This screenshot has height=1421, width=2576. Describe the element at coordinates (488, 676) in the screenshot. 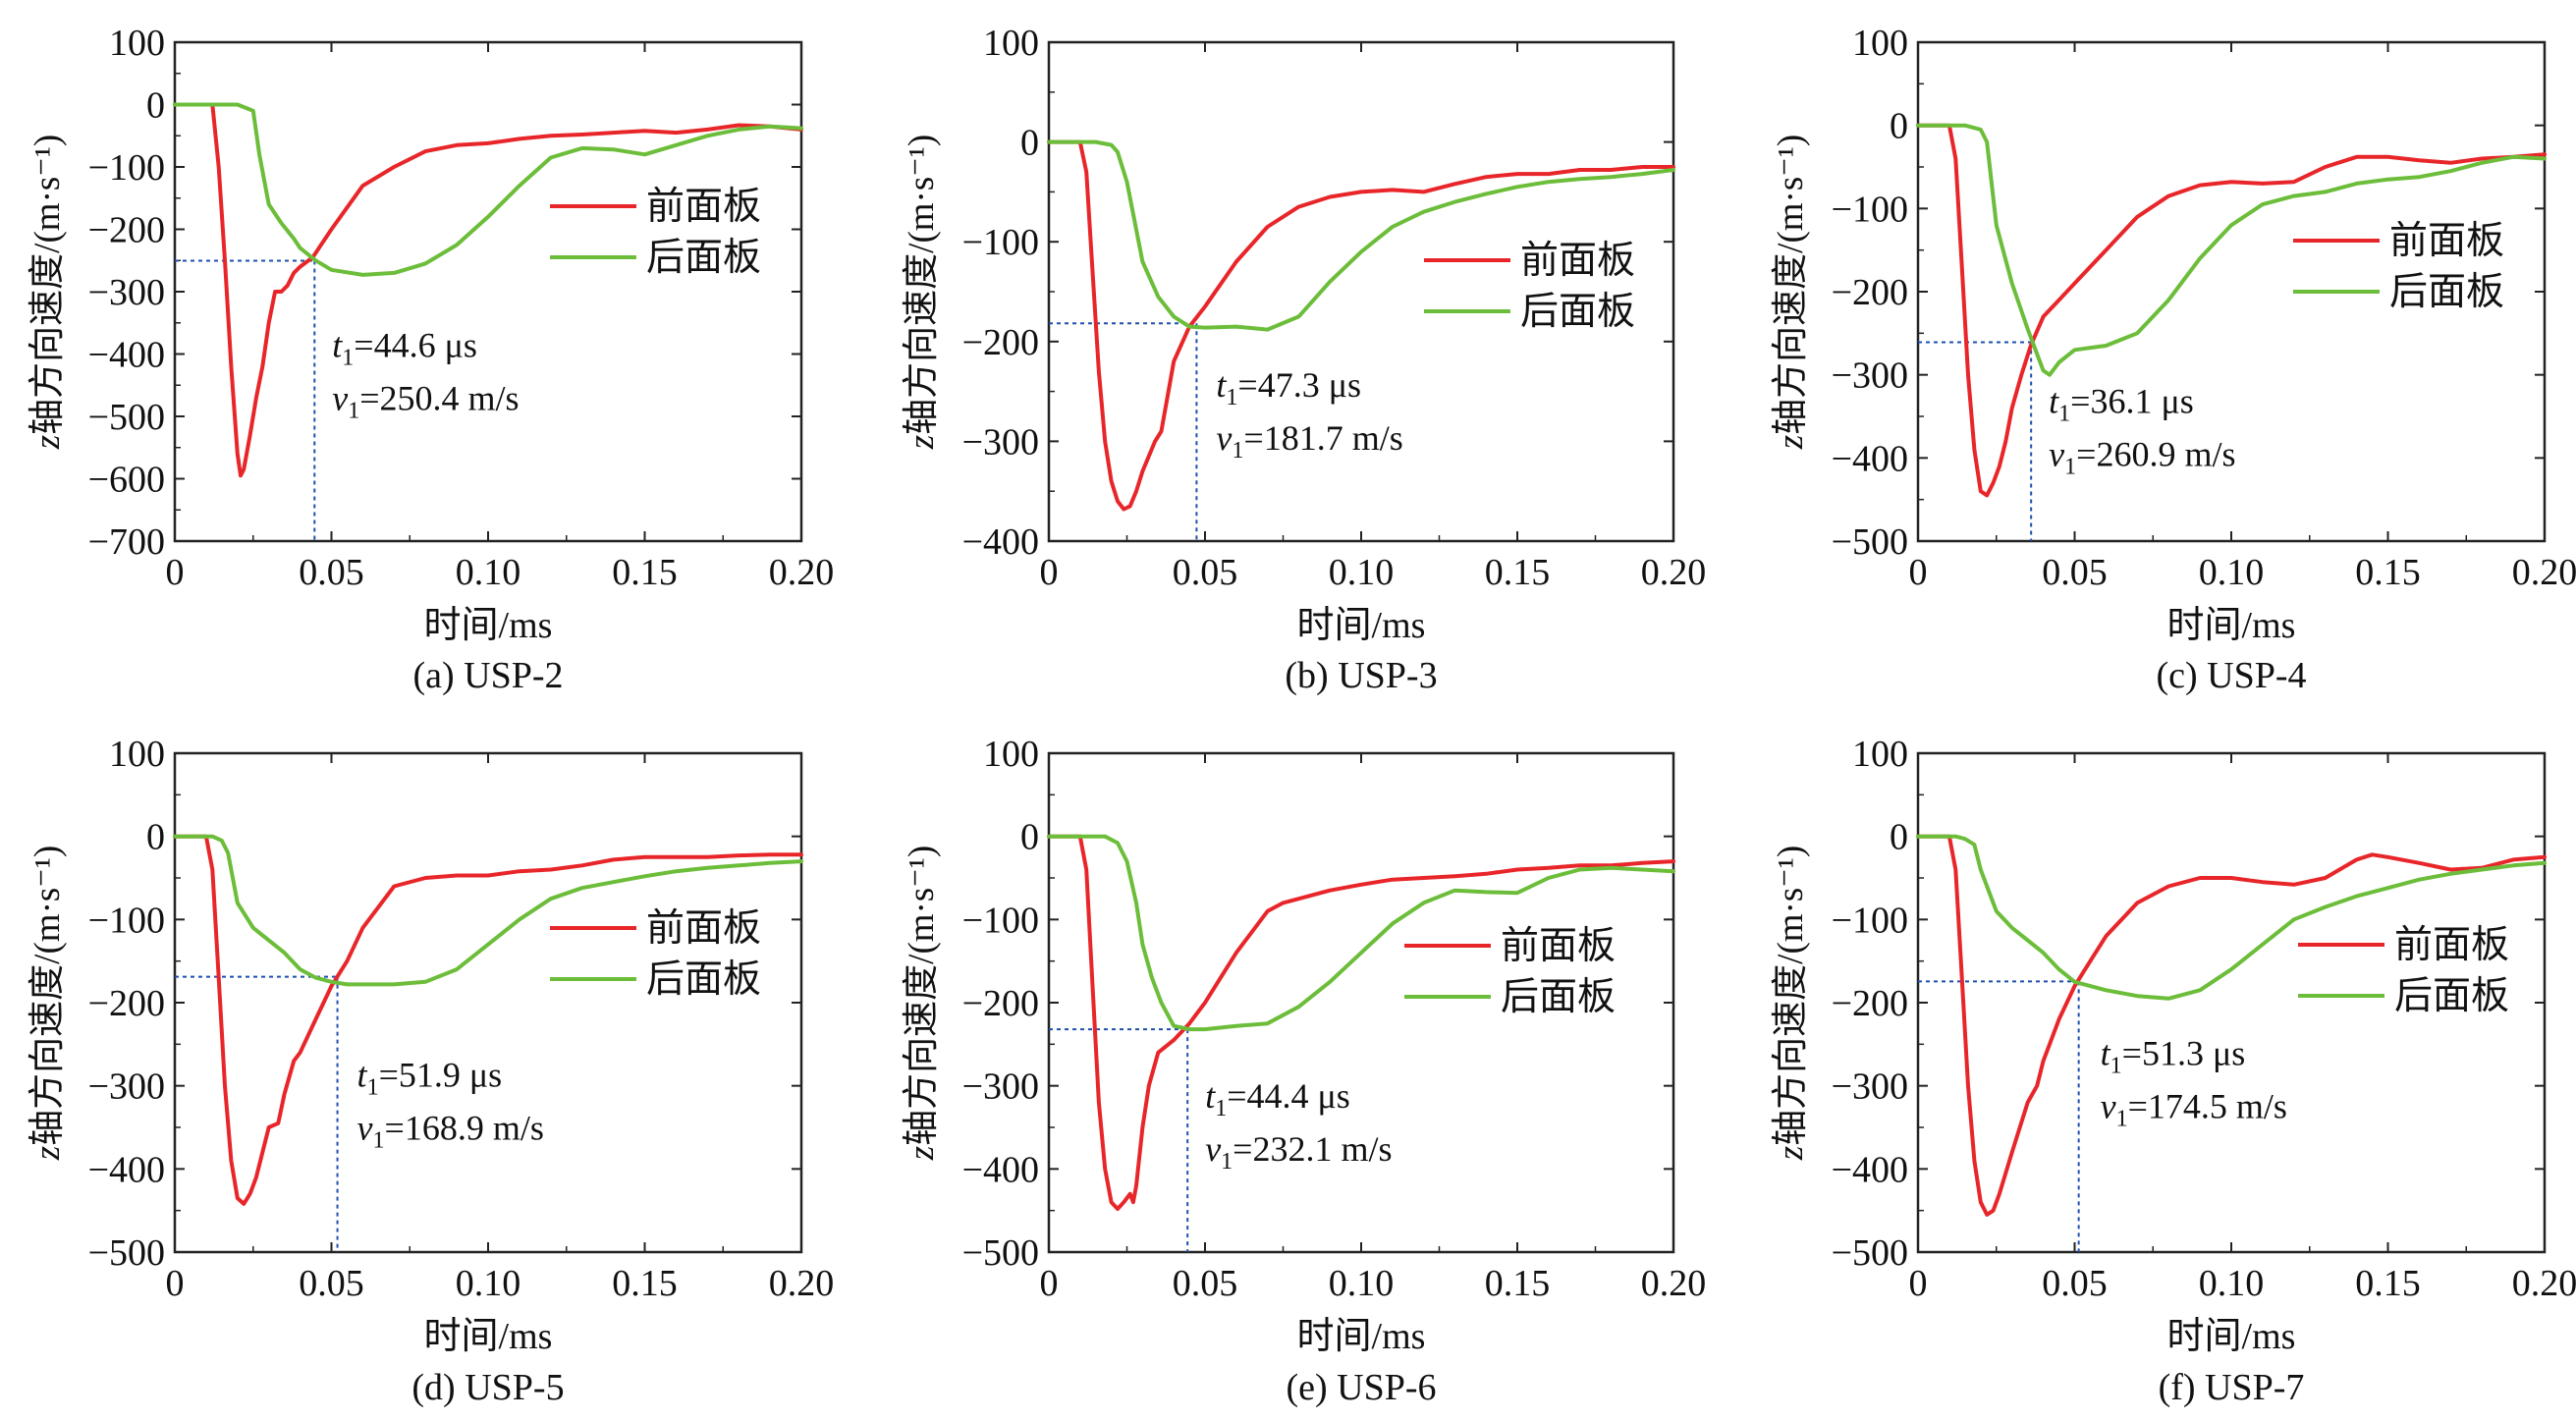

I see `panel-caption: (a) USP-2` at that location.